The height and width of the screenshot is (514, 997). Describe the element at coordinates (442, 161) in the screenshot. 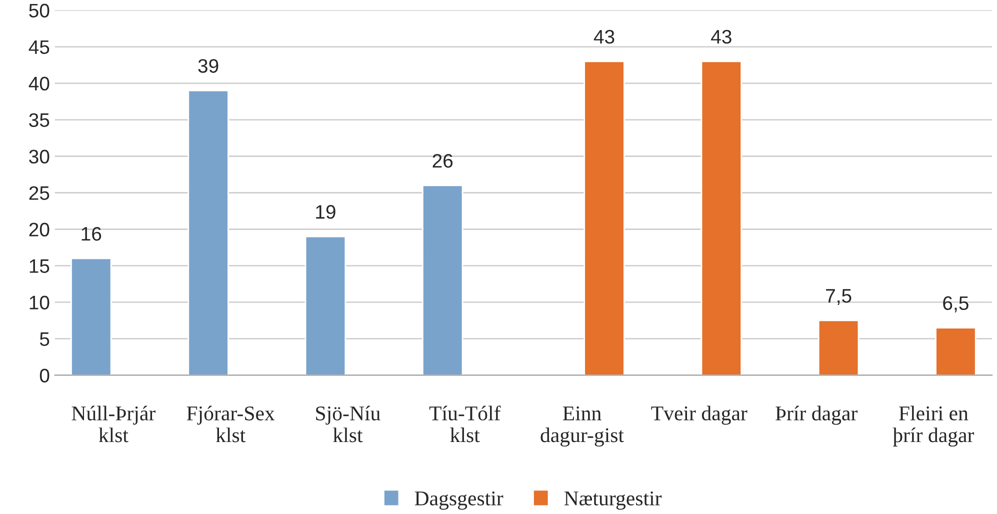

I see `data-label: 26` at that location.